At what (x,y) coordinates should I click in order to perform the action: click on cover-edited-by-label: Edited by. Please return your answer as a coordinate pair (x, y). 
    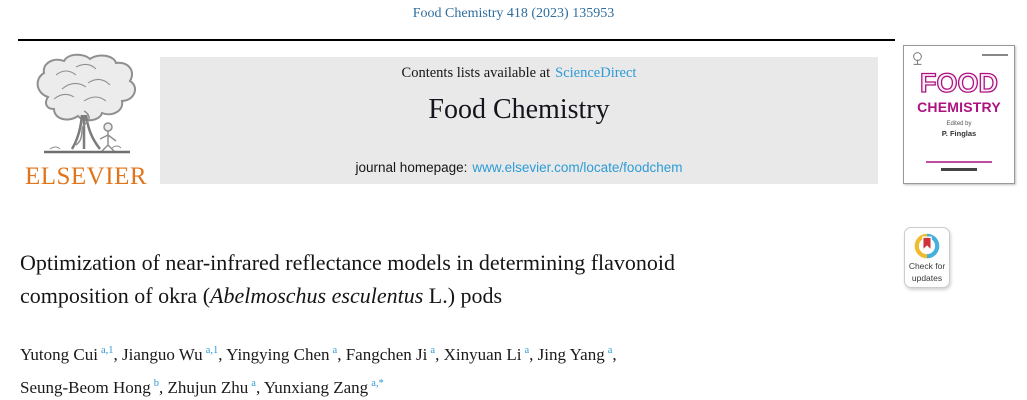
    Looking at the image, I should click on (959, 124).